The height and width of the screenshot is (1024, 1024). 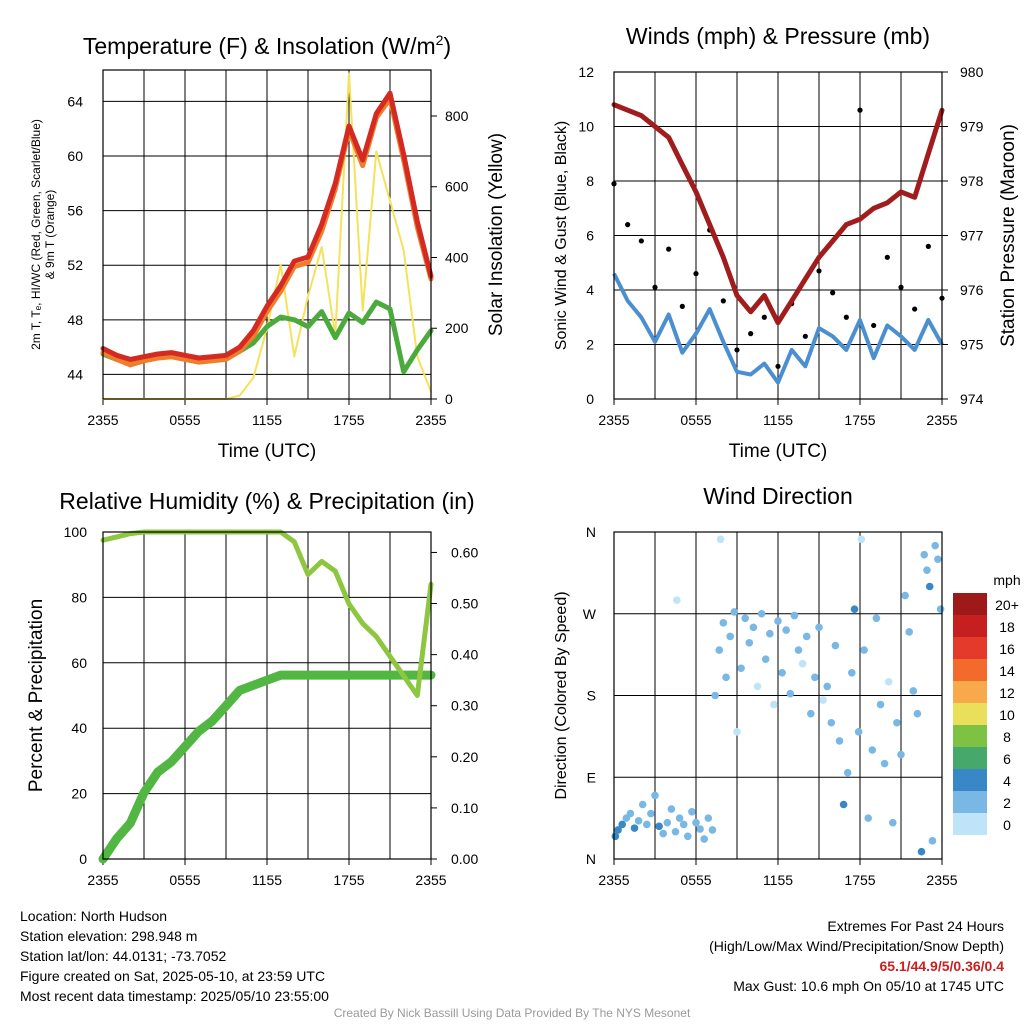 What do you see at coordinates (79, 794) in the screenshot?
I see `y-tick-label: 20` at bounding box center [79, 794].